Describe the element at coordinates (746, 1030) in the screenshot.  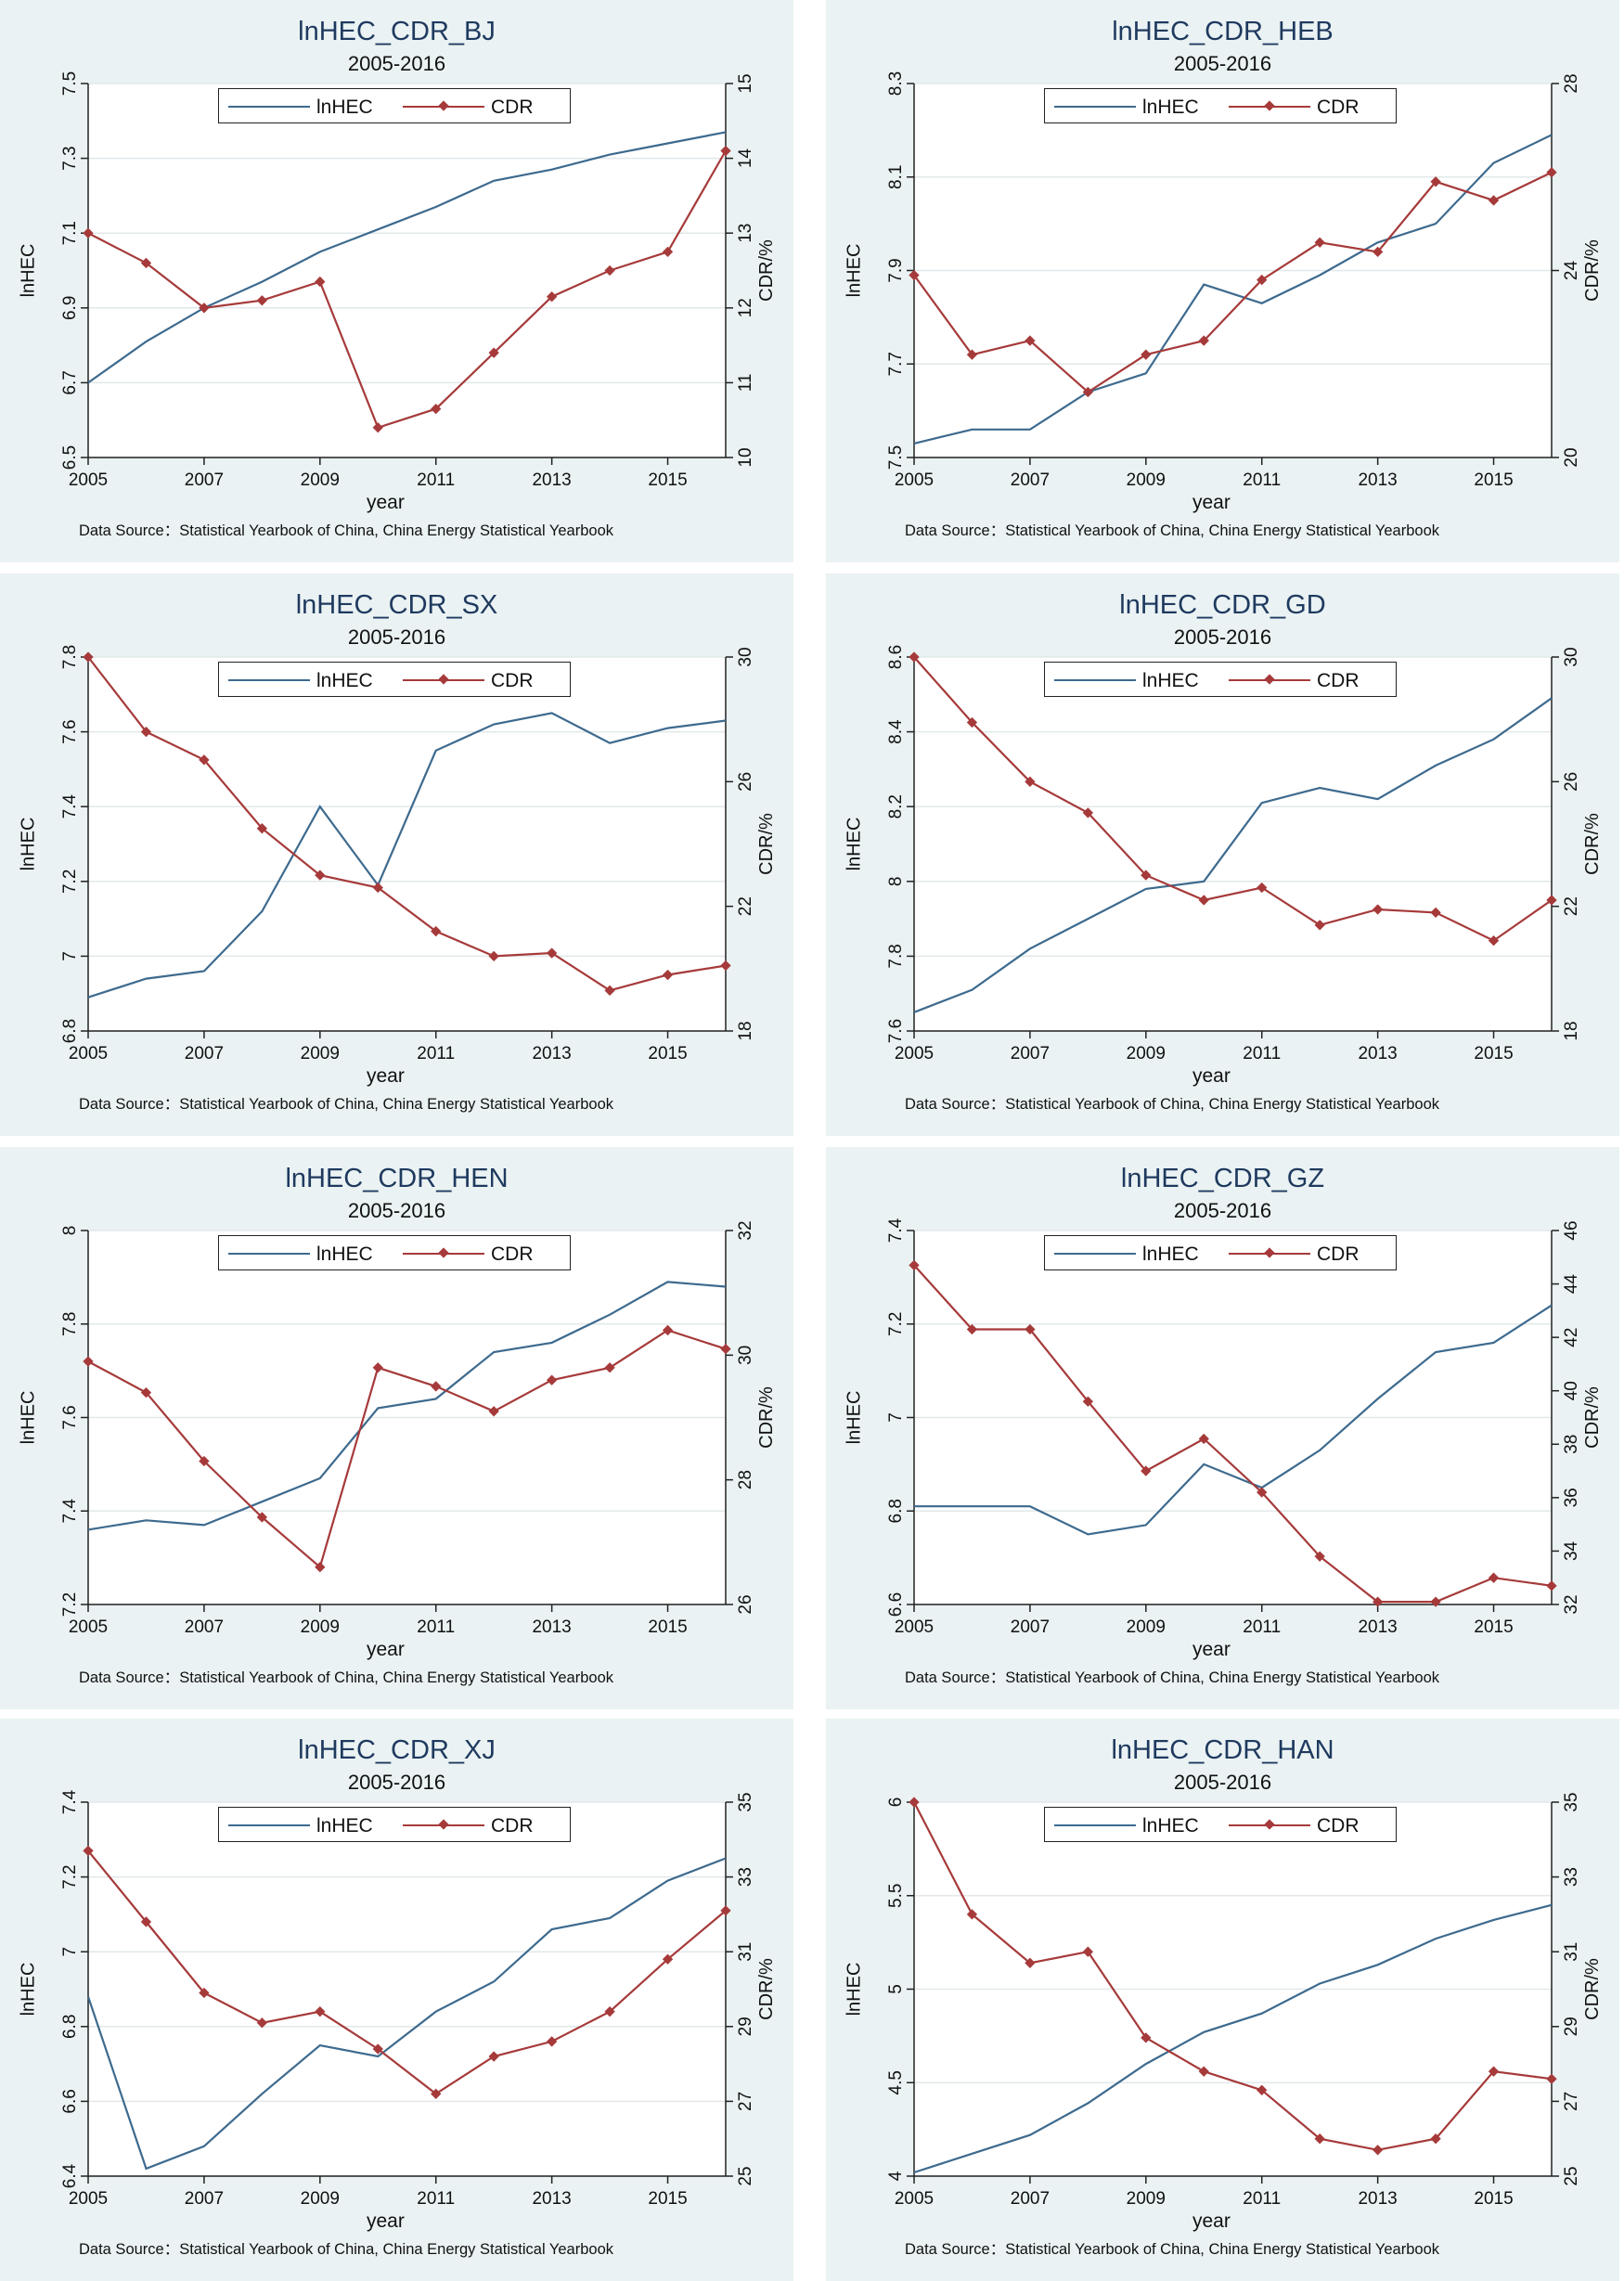
I see `y-right-tick-label: 18` at that location.